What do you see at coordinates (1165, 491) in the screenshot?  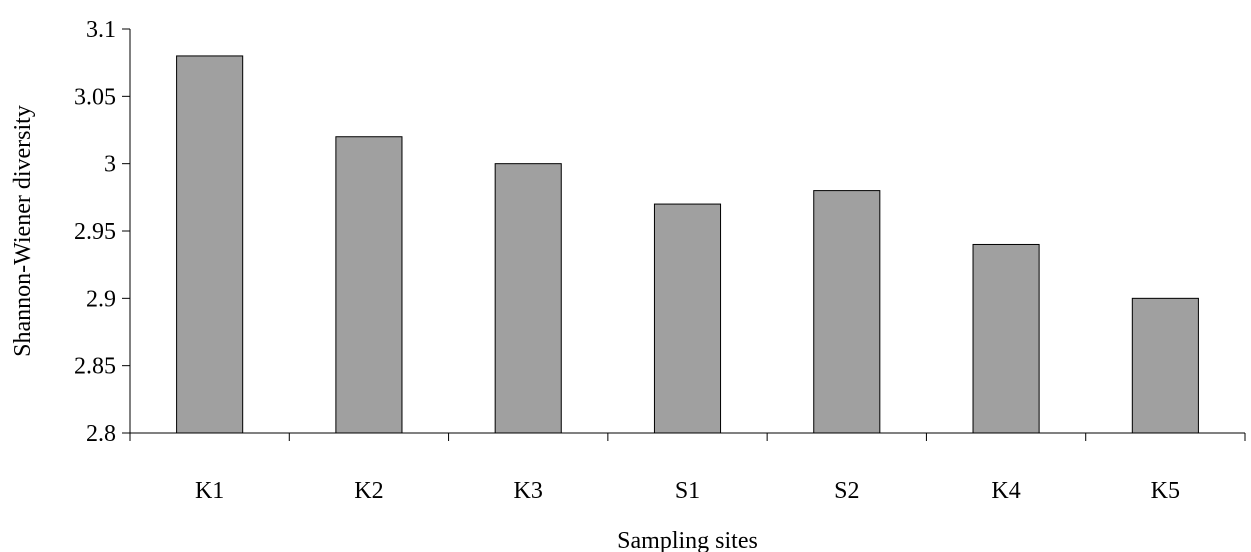 I see `x-tick-label: K5` at bounding box center [1165, 491].